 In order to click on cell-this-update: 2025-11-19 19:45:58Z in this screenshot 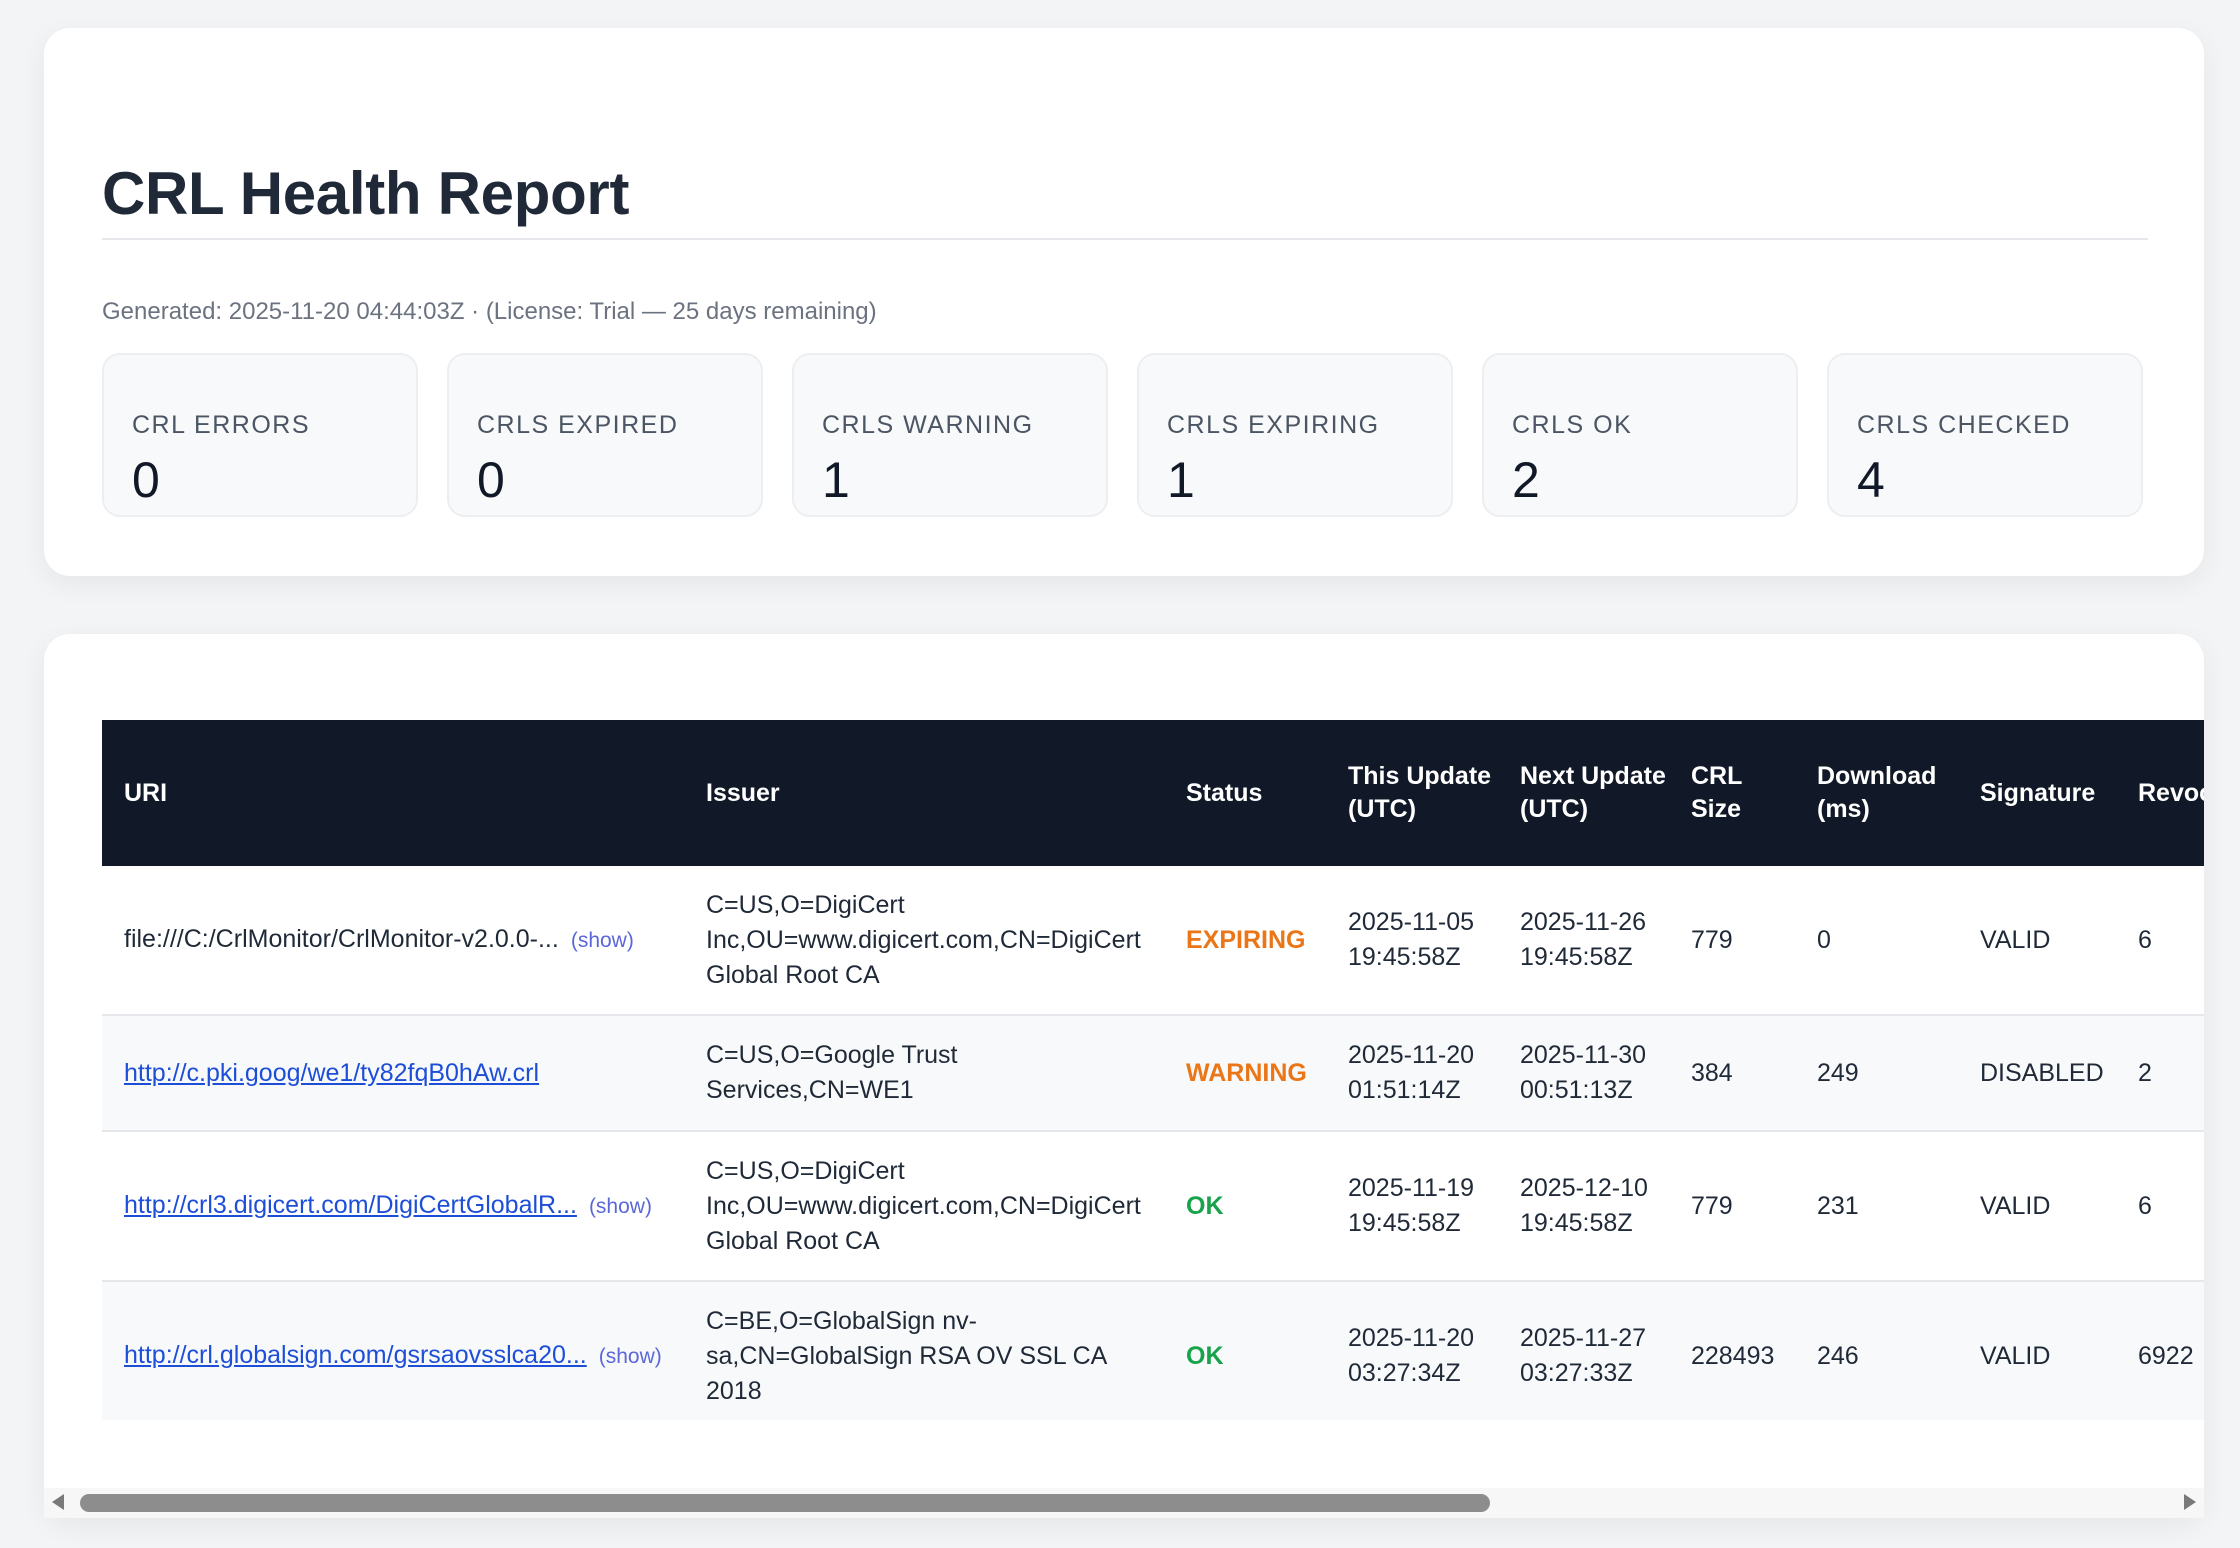, I will do `click(1412, 1206)`.